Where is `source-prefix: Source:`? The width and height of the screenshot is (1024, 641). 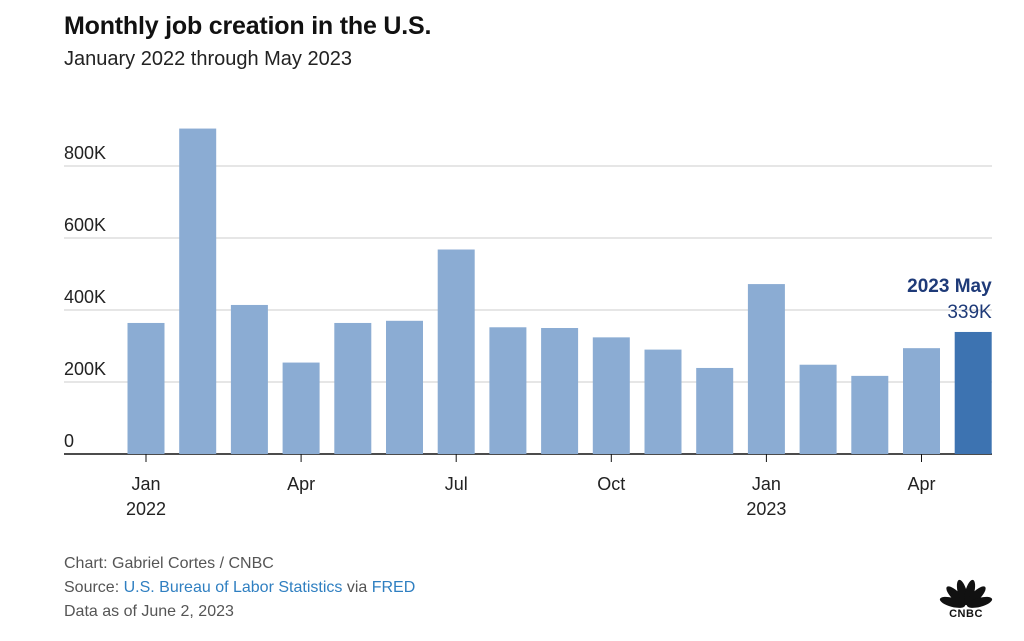
source-prefix: Source: is located at coordinates (94, 587).